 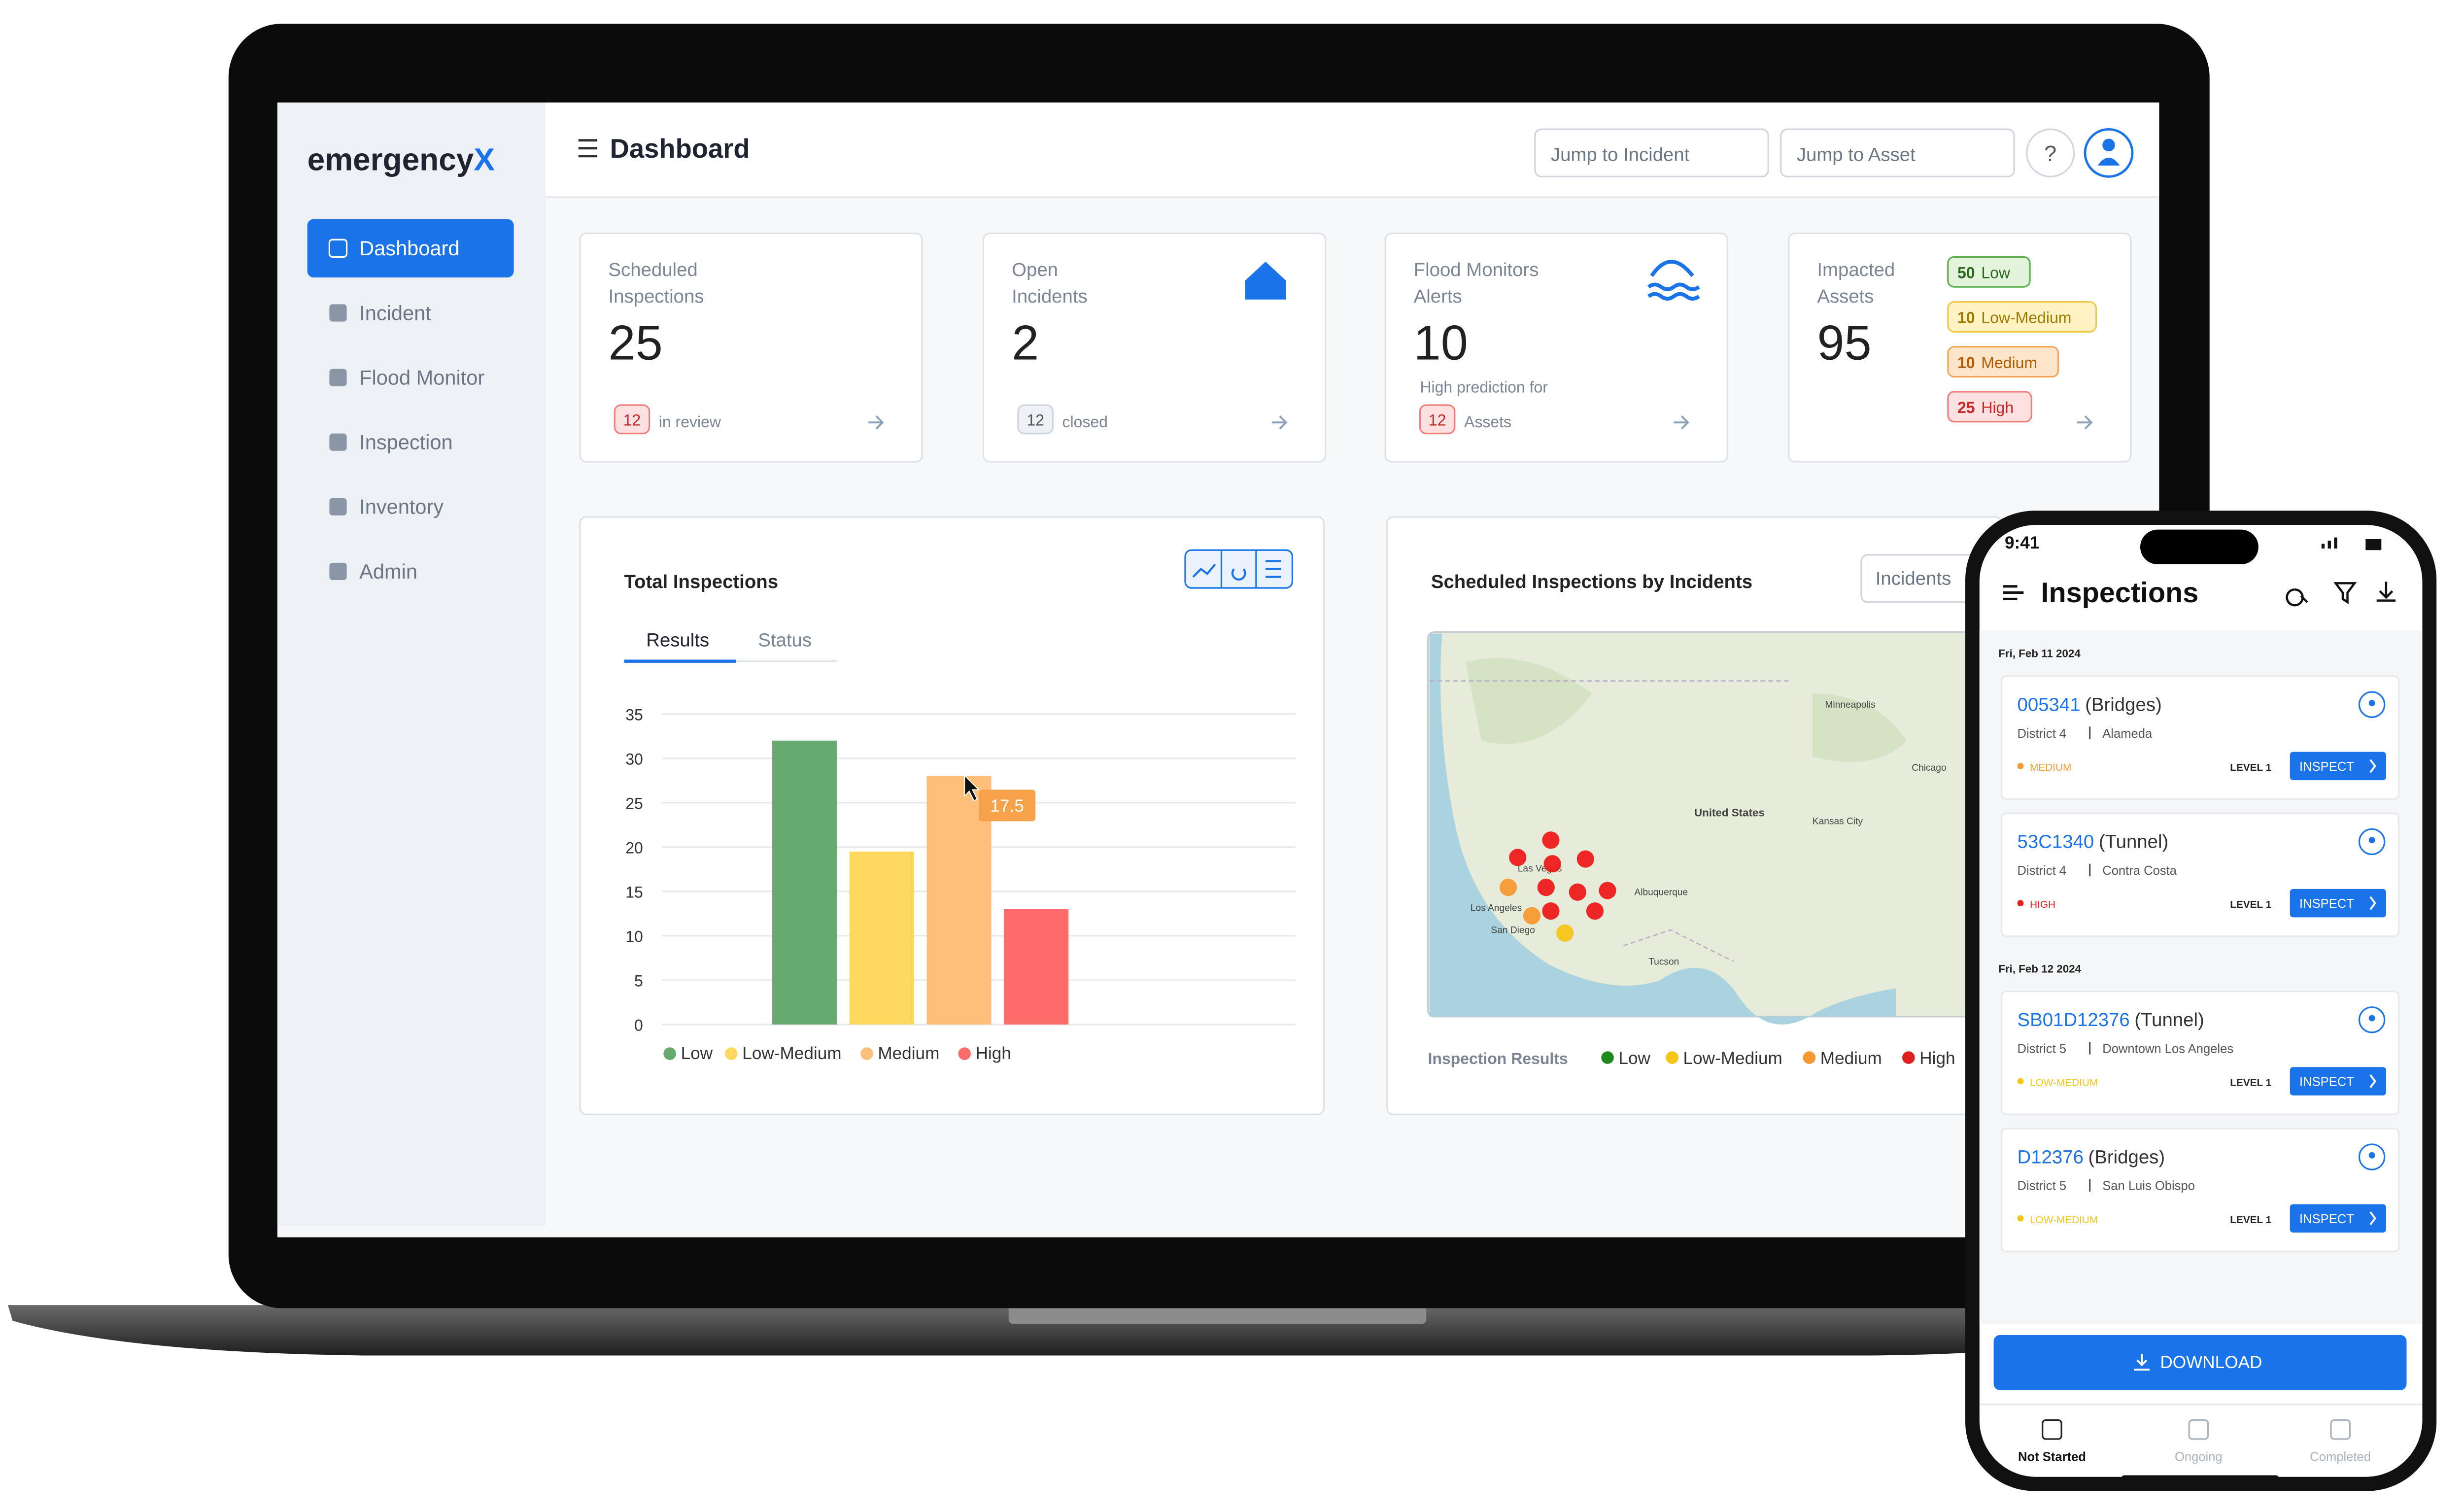 I want to click on chart-tab-label: Status, so click(x=785, y=640).